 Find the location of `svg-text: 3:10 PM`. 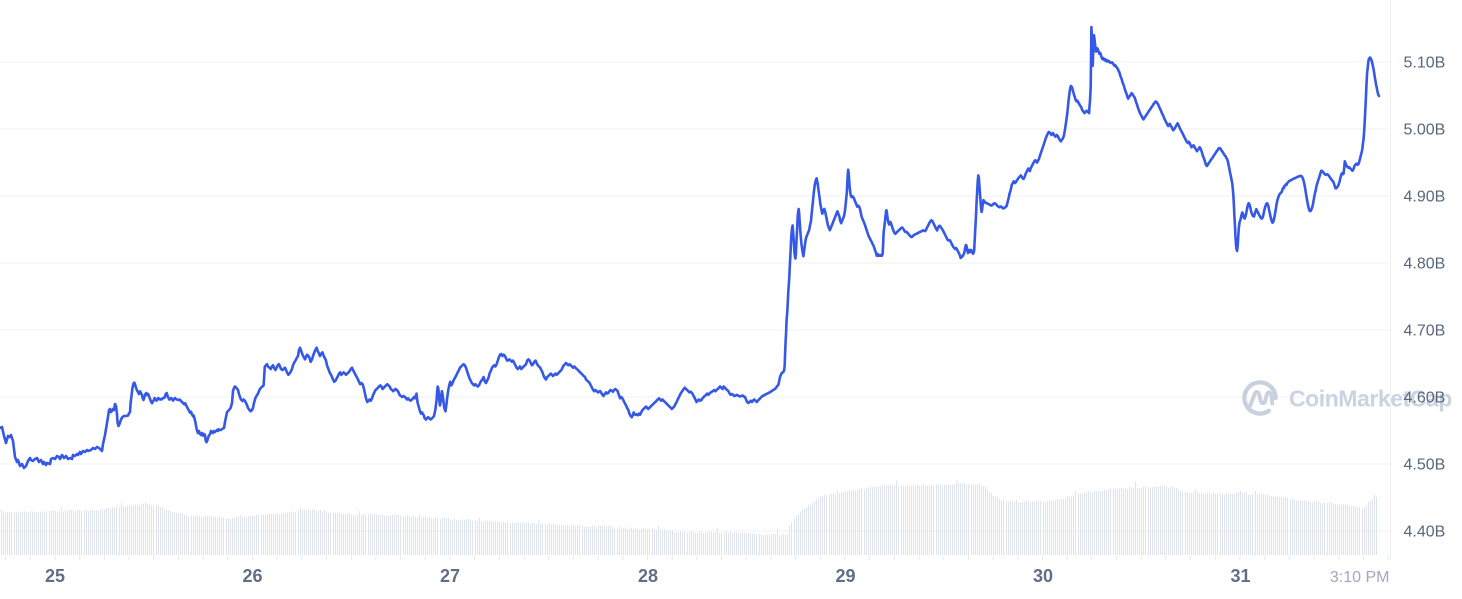

svg-text: 3:10 PM is located at coordinates (1360, 577).